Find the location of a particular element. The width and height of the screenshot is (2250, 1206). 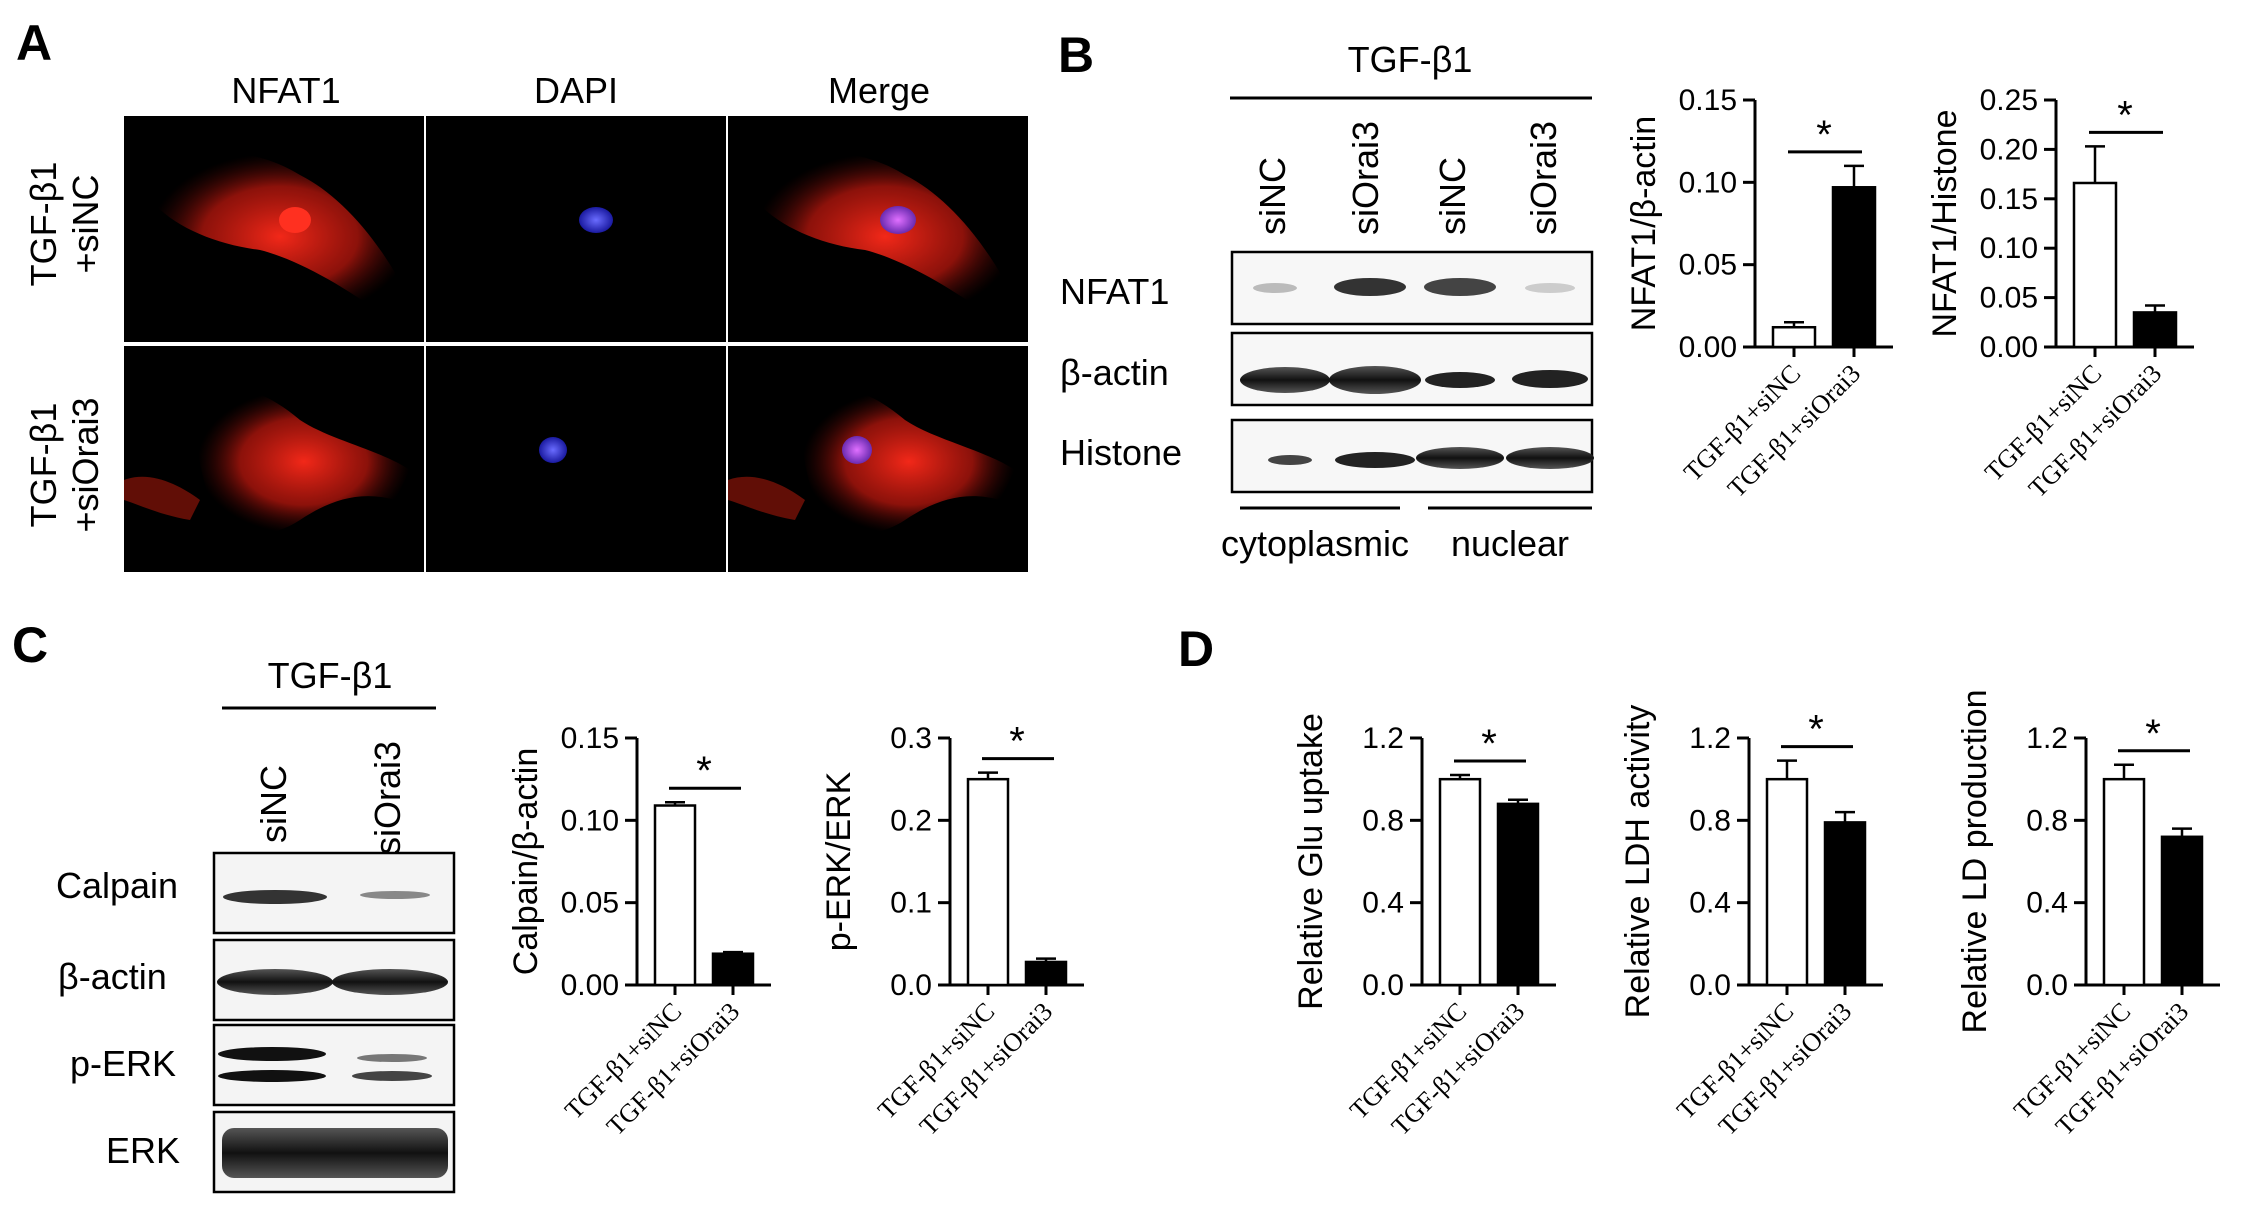

row-label-sinc: TGF-β1 +siNC is located at coordinates (64, 224).